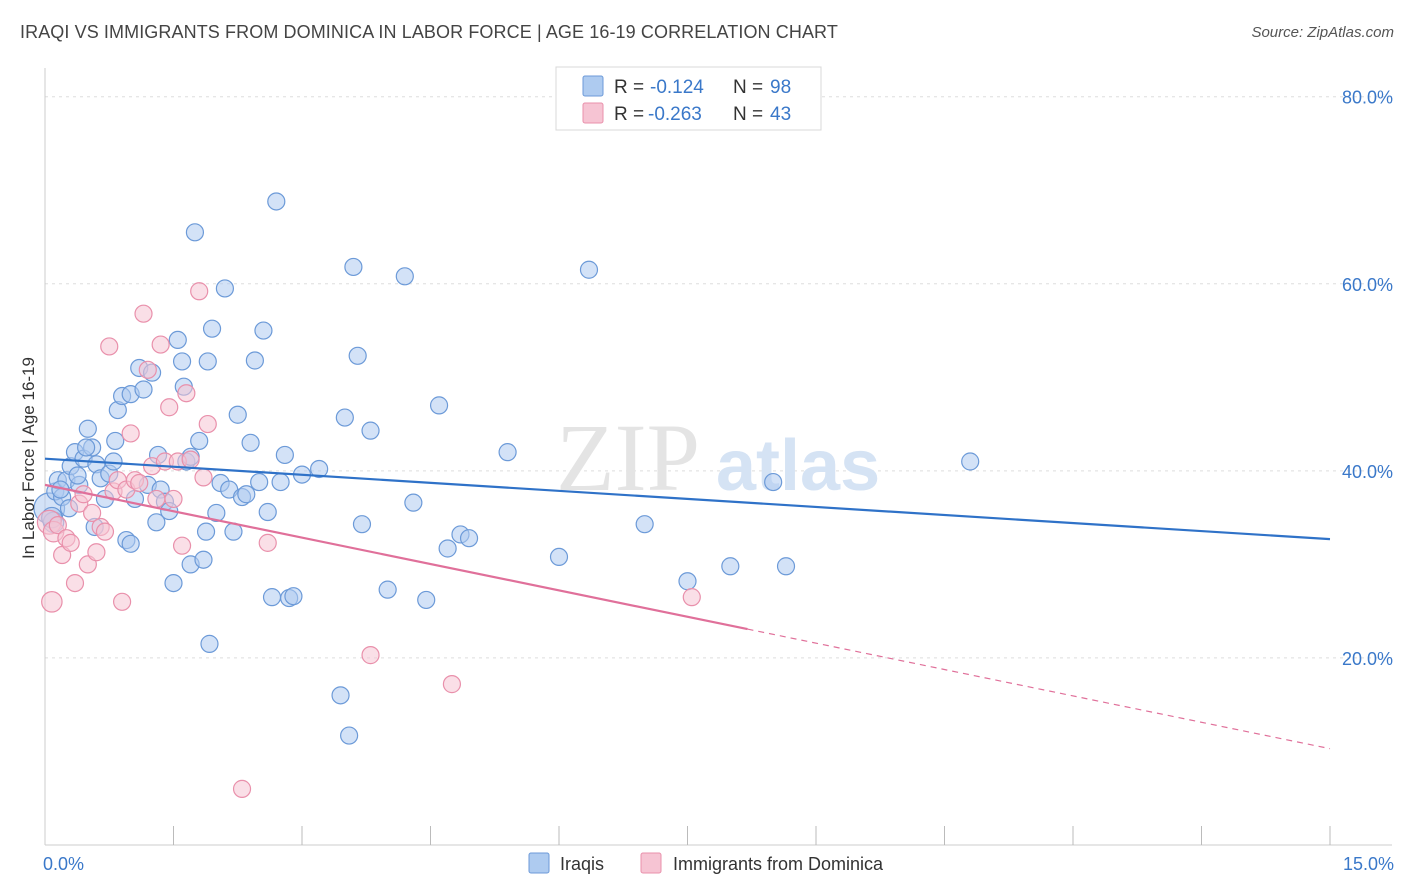 The width and height of the screenshot is (1406, 892). Describe the element at coordinates (593, 113) in the screenshot. I see `legend-swatch-pink` at that location.